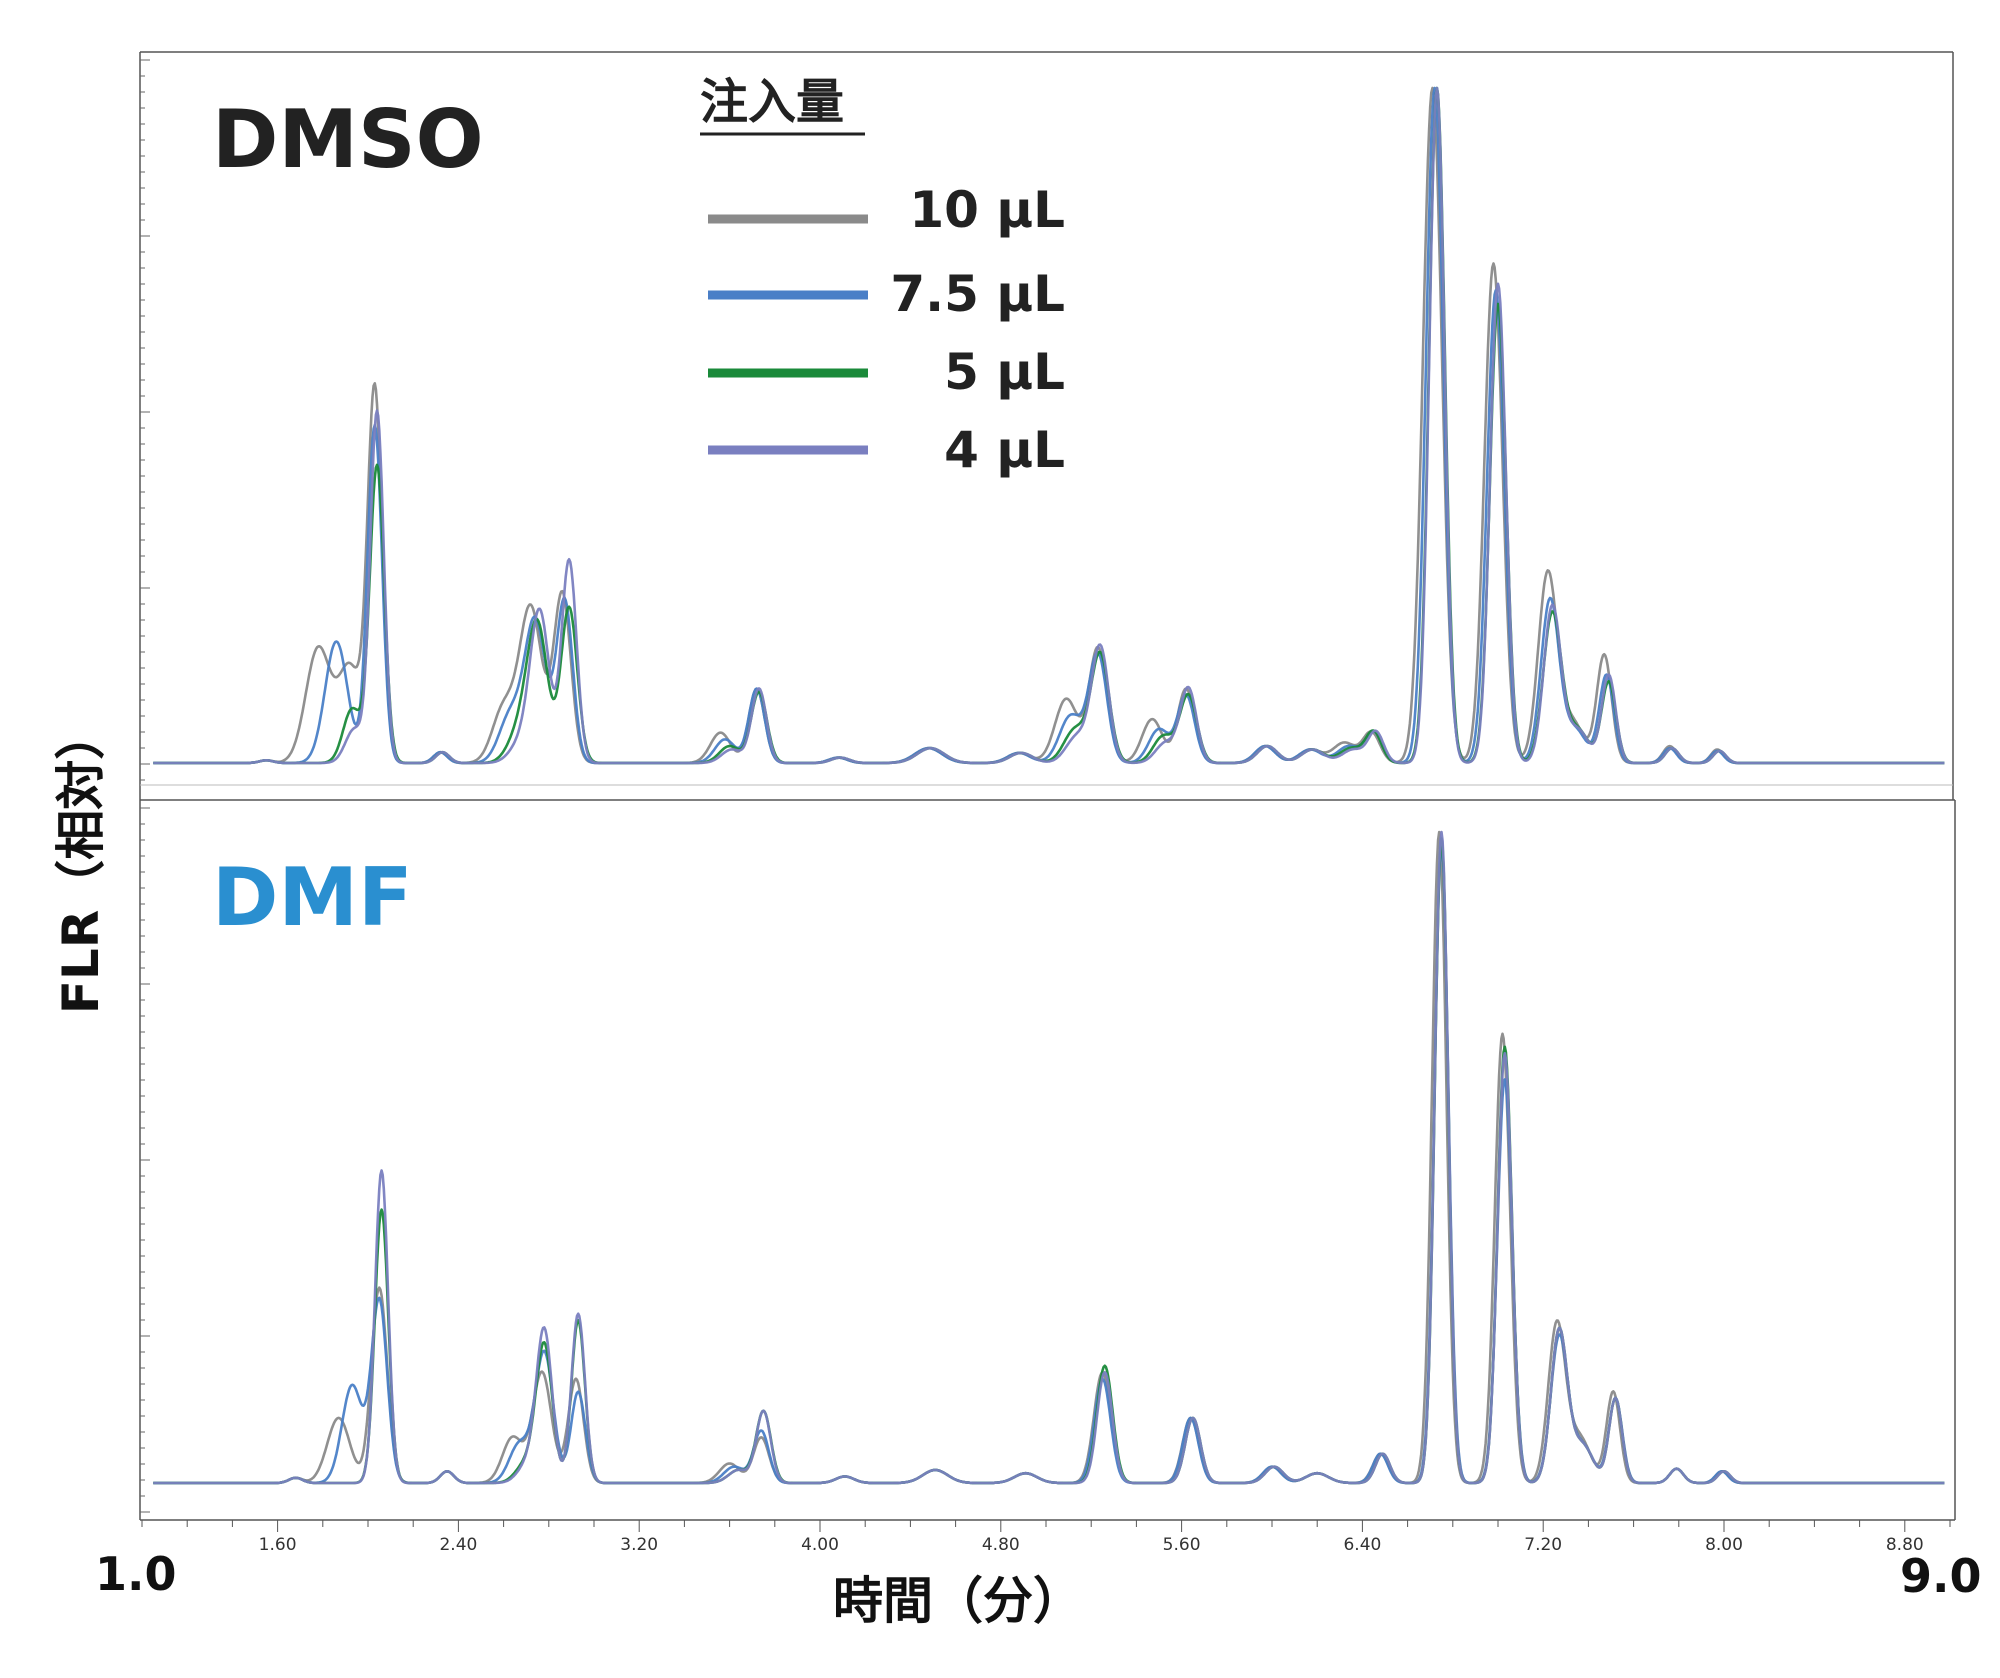 The height and width of the screenshot is (1678, 2000). I want to click on y-axis-title: FLR（相対）, so click(81, 862).